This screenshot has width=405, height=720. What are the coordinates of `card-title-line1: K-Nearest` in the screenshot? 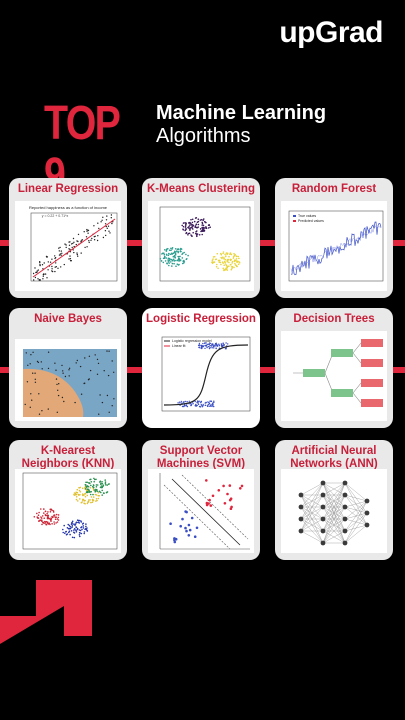 It's located at (68, 451).